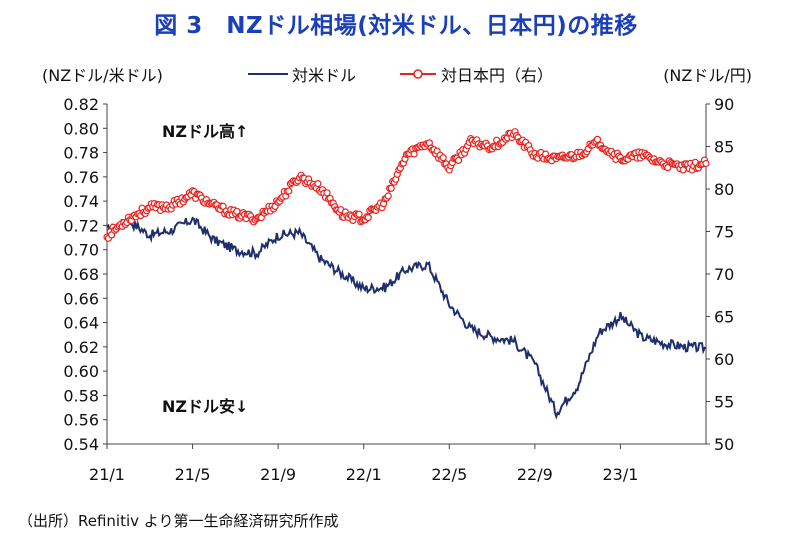  What do you see at coordinates (724, 317) in the screenshot?
I see `right-tick-label: 65` at bounding box center [724, 317].